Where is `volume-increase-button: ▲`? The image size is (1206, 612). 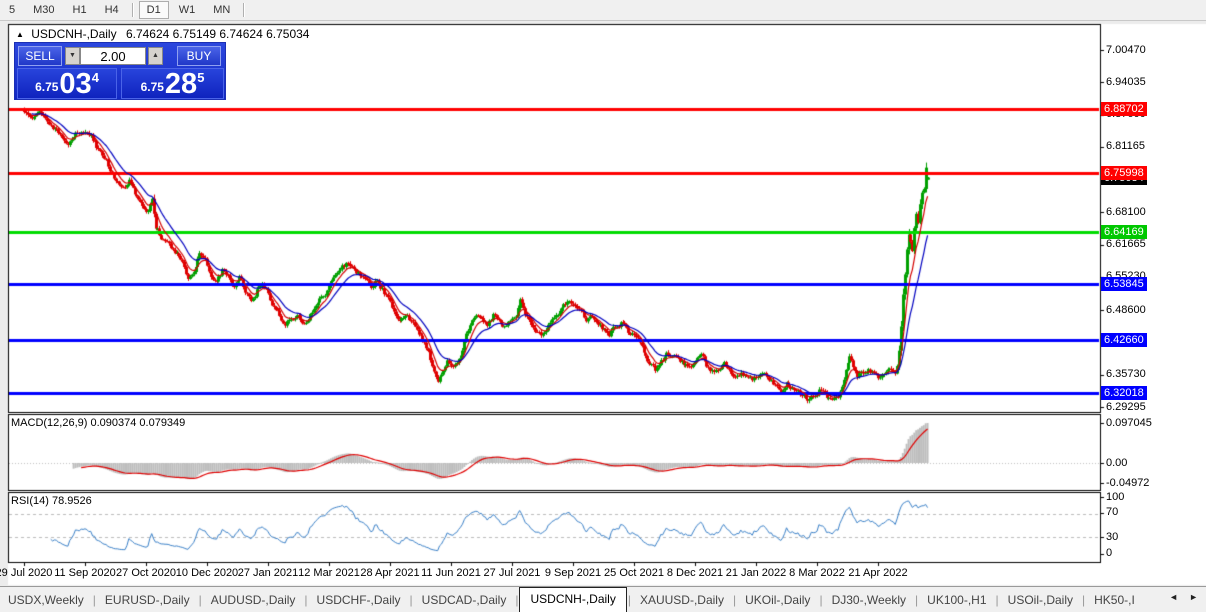 volume-increase-button: ▲ is located at coordinates (155, 56).